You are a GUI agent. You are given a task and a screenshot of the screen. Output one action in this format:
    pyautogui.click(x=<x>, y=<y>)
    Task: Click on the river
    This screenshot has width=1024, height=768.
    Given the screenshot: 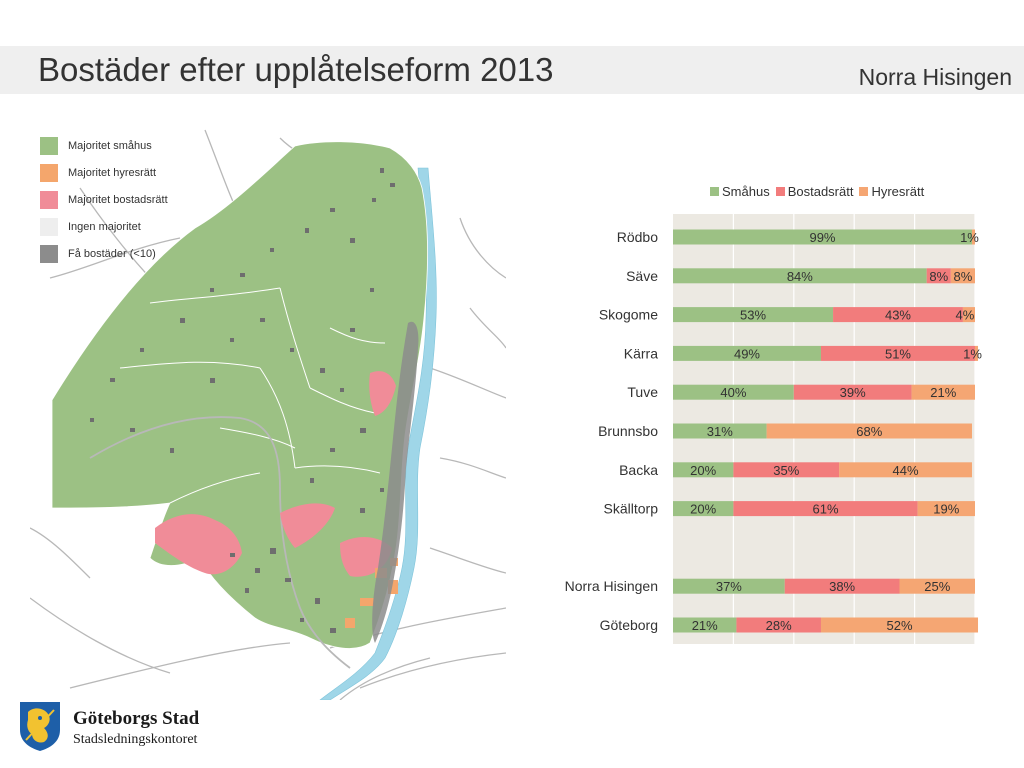 What is the action you would take?
    pyautogui.click(x=378, y=433)
    